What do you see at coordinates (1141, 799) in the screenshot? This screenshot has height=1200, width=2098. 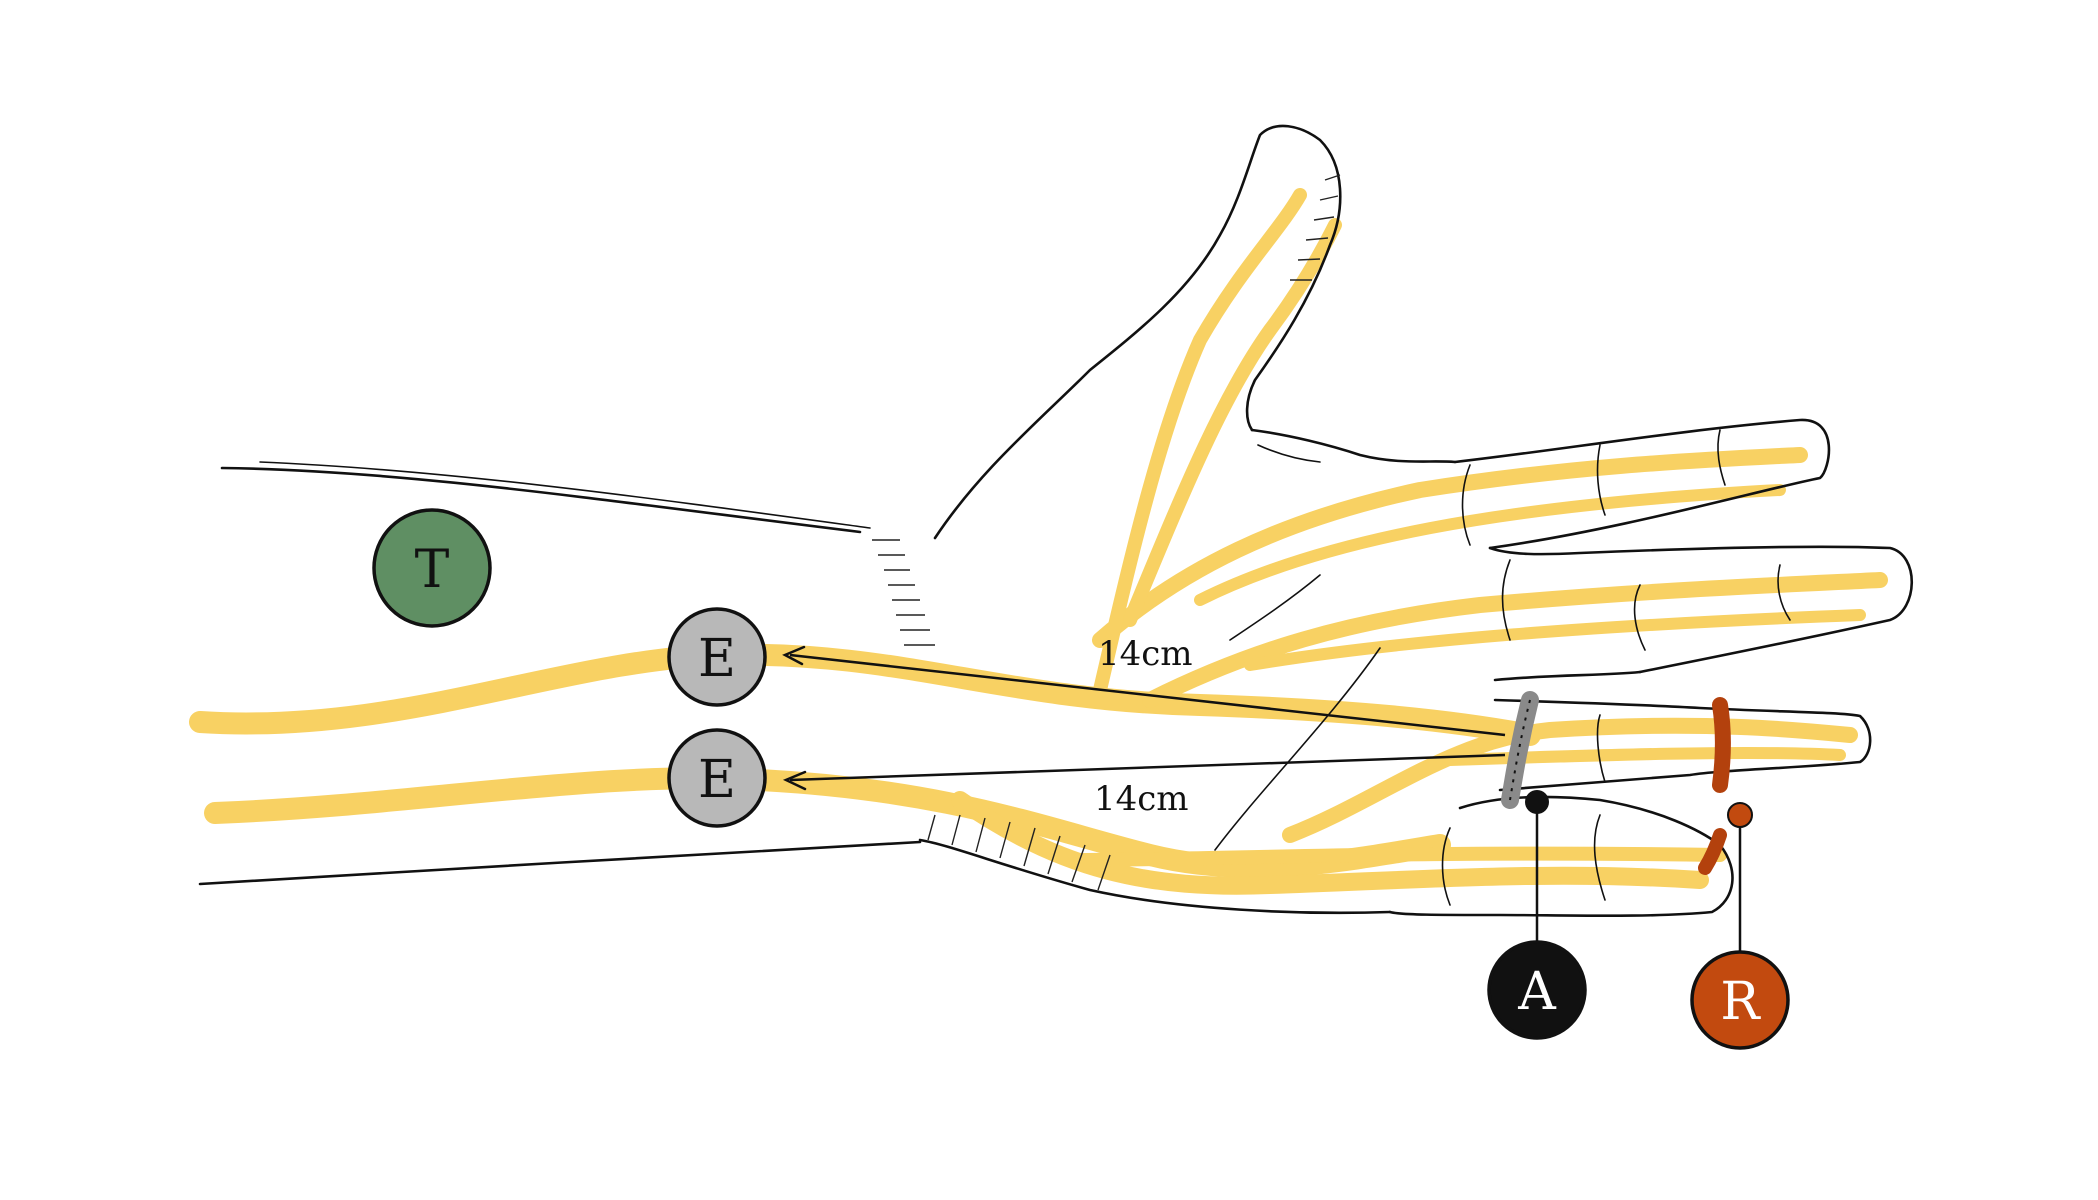 I see `distance-label-lower: 14cm` at bounding box center [1141, 799].